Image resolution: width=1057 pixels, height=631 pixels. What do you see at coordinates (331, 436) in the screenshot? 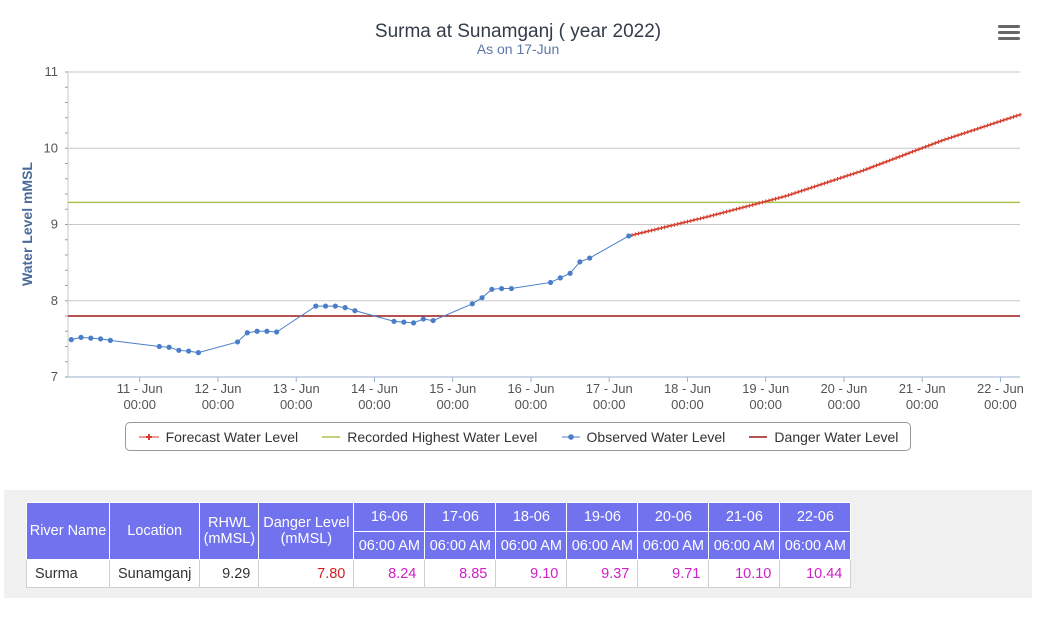
I see `legend-recorded-highest-symbol` at bounding box center [331, 436].